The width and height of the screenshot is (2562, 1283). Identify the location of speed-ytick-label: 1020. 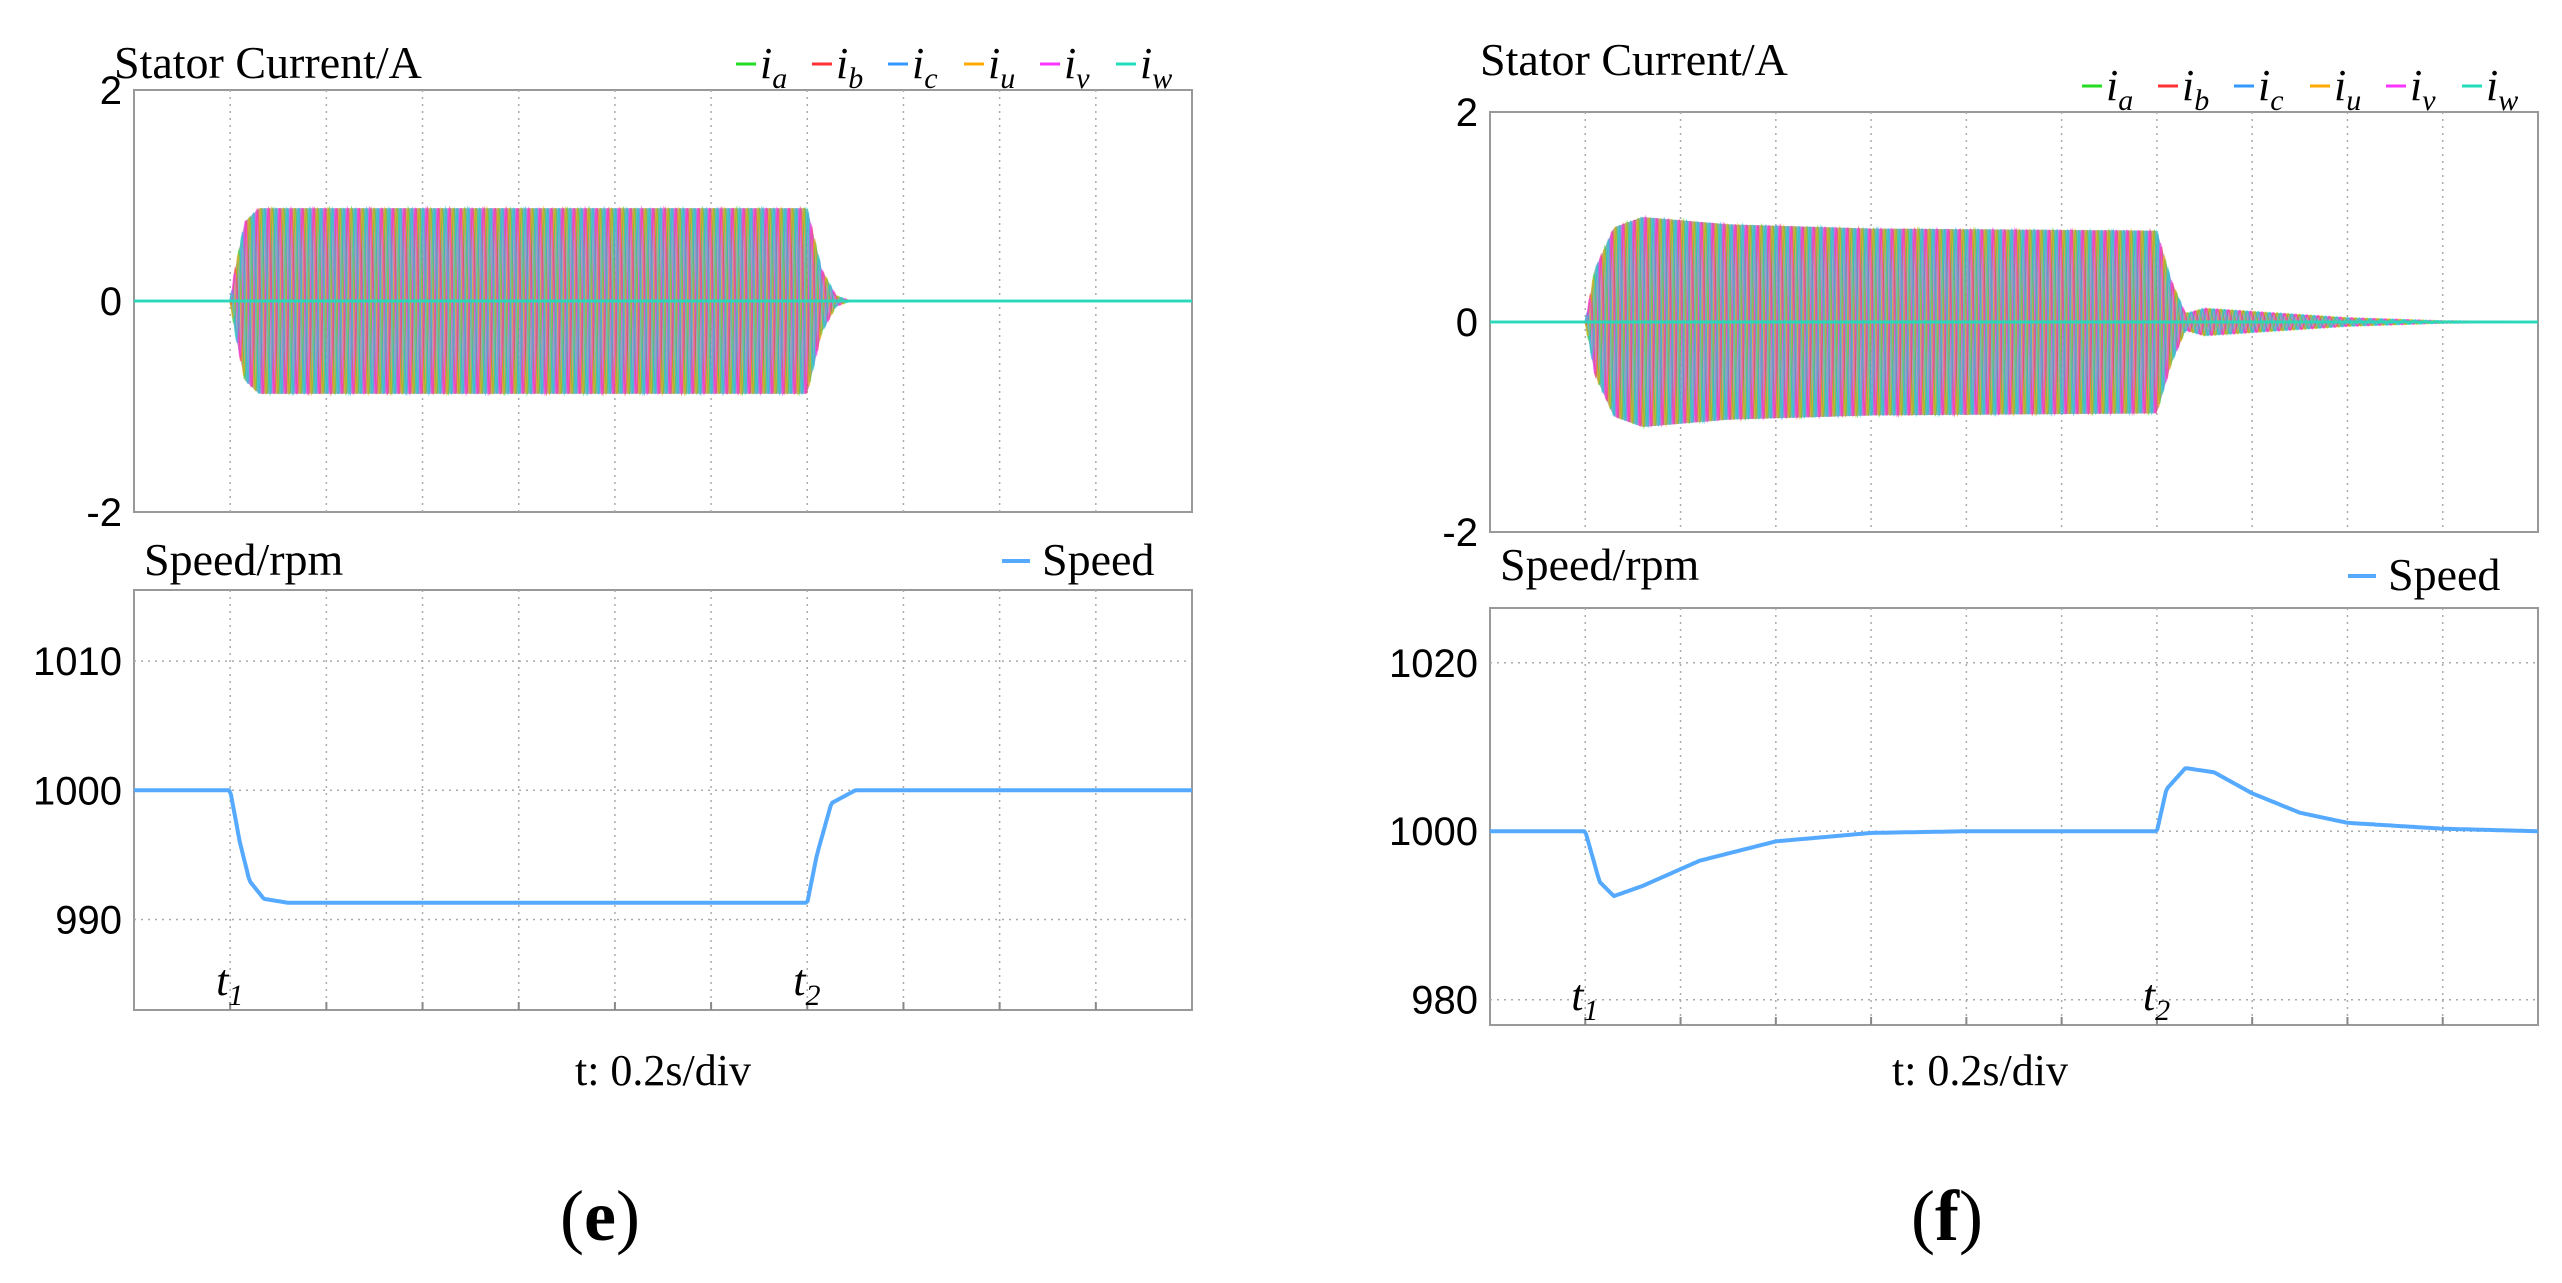
(1433, 664).